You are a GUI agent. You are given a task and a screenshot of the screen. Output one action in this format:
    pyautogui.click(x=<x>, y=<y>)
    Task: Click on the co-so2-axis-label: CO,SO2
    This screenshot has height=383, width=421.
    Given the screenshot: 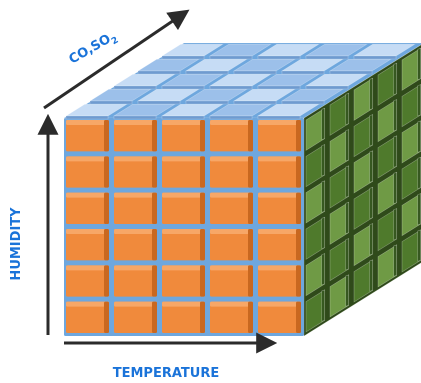 What is the action you would take?
    pyautogui.click(x=94, y=50)
    